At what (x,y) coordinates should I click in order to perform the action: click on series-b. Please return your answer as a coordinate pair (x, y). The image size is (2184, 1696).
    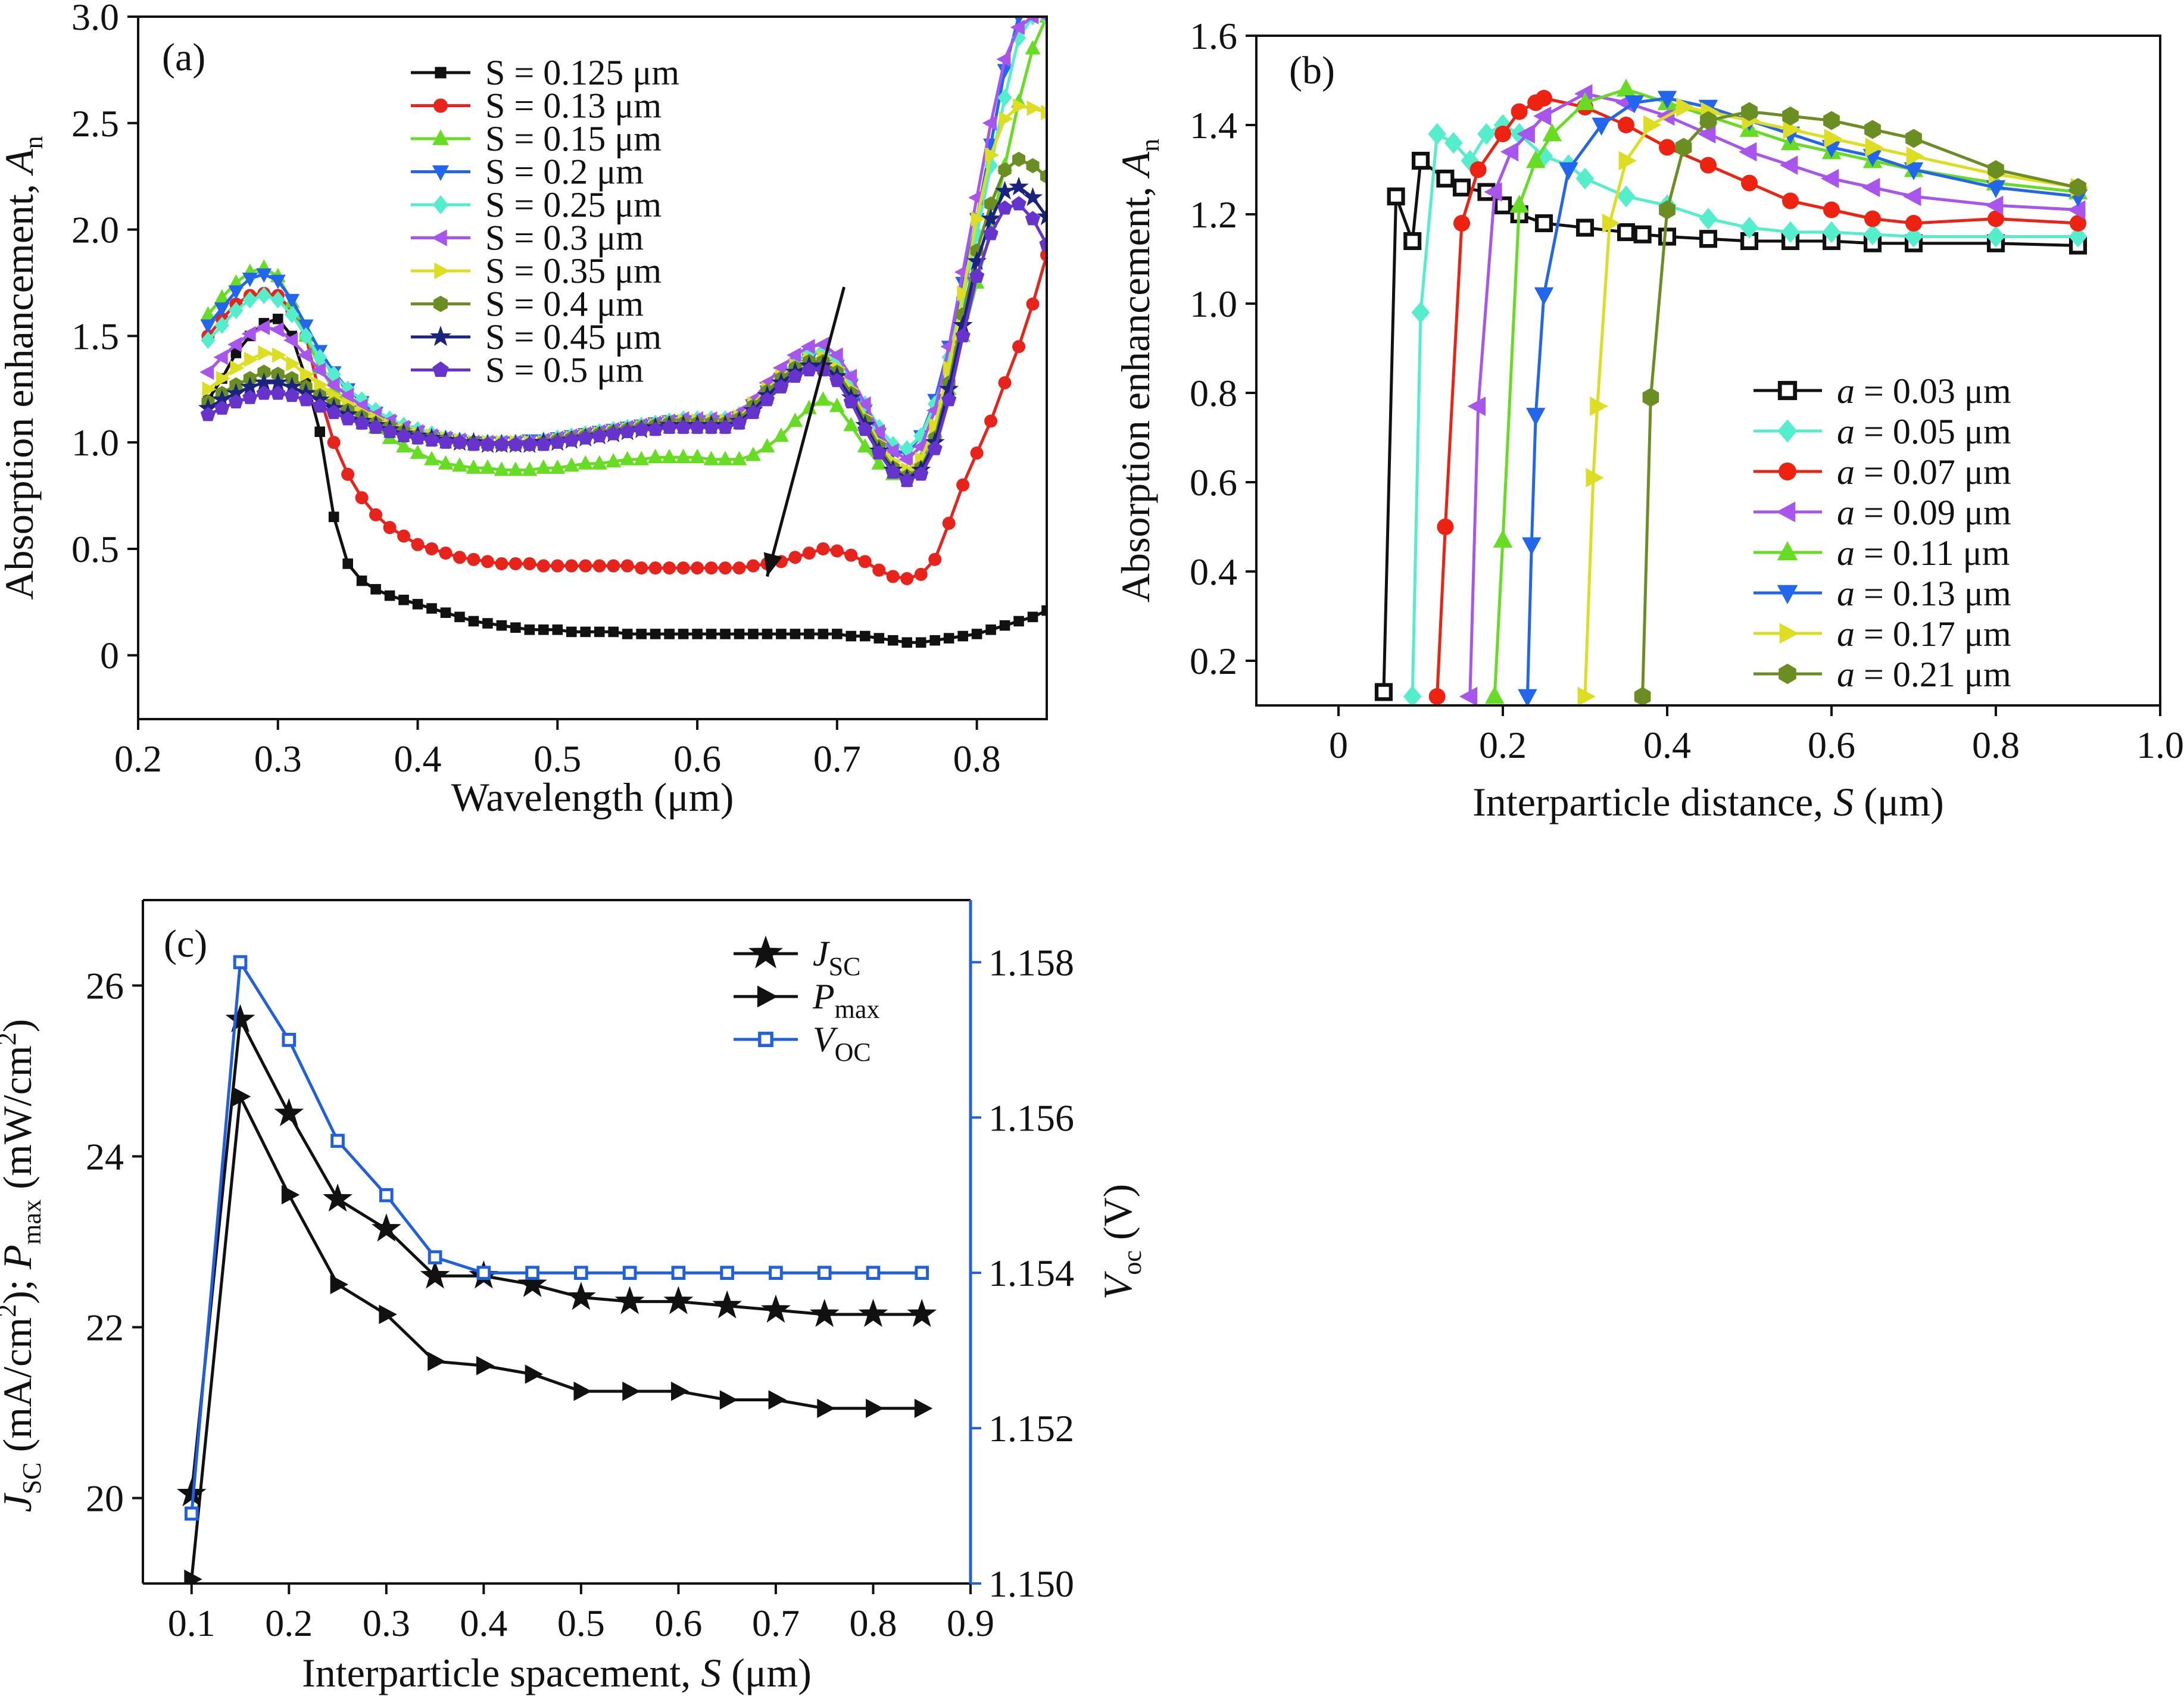
    Looking at the image, I should click on (1746, 409).